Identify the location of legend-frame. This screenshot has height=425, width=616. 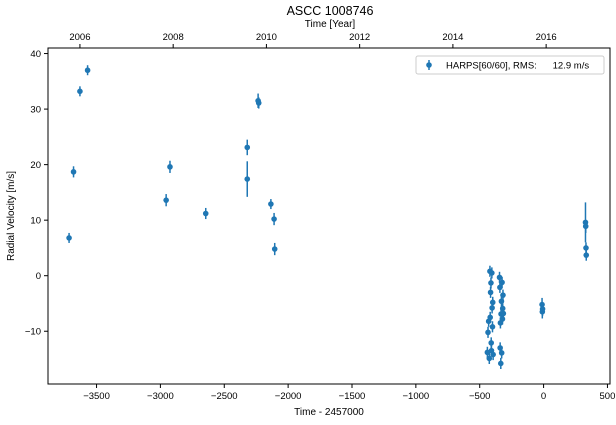
(510, 65).